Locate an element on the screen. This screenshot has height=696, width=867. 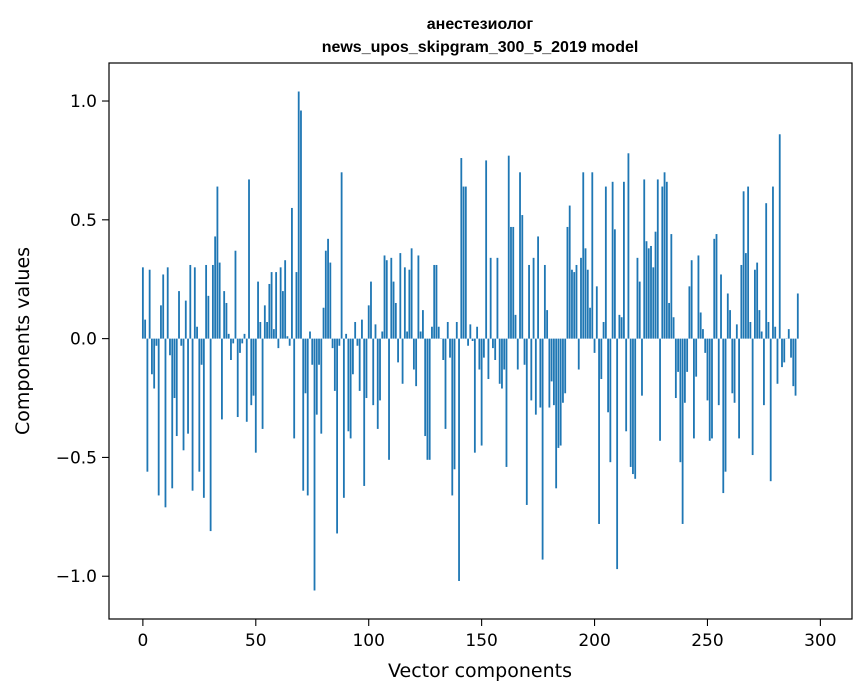
y-tick-label: 1.0 is located at coordinates (83, 102).